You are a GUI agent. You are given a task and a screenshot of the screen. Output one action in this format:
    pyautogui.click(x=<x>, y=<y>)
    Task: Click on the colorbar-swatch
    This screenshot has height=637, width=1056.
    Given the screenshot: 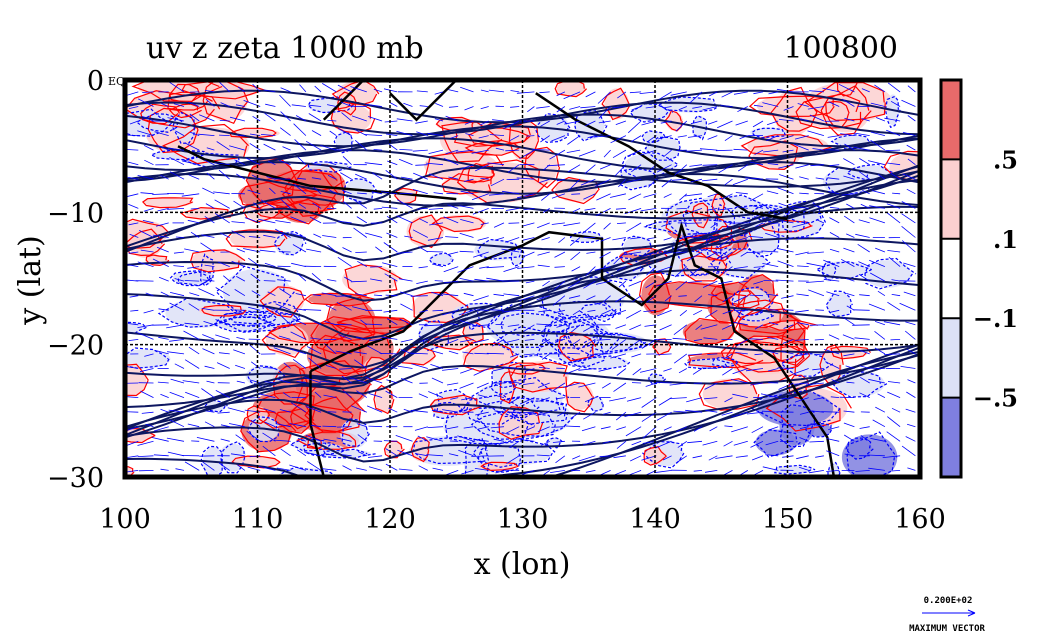 What is the action you would take?
    pyautogui.click(x=951, y=358)
    